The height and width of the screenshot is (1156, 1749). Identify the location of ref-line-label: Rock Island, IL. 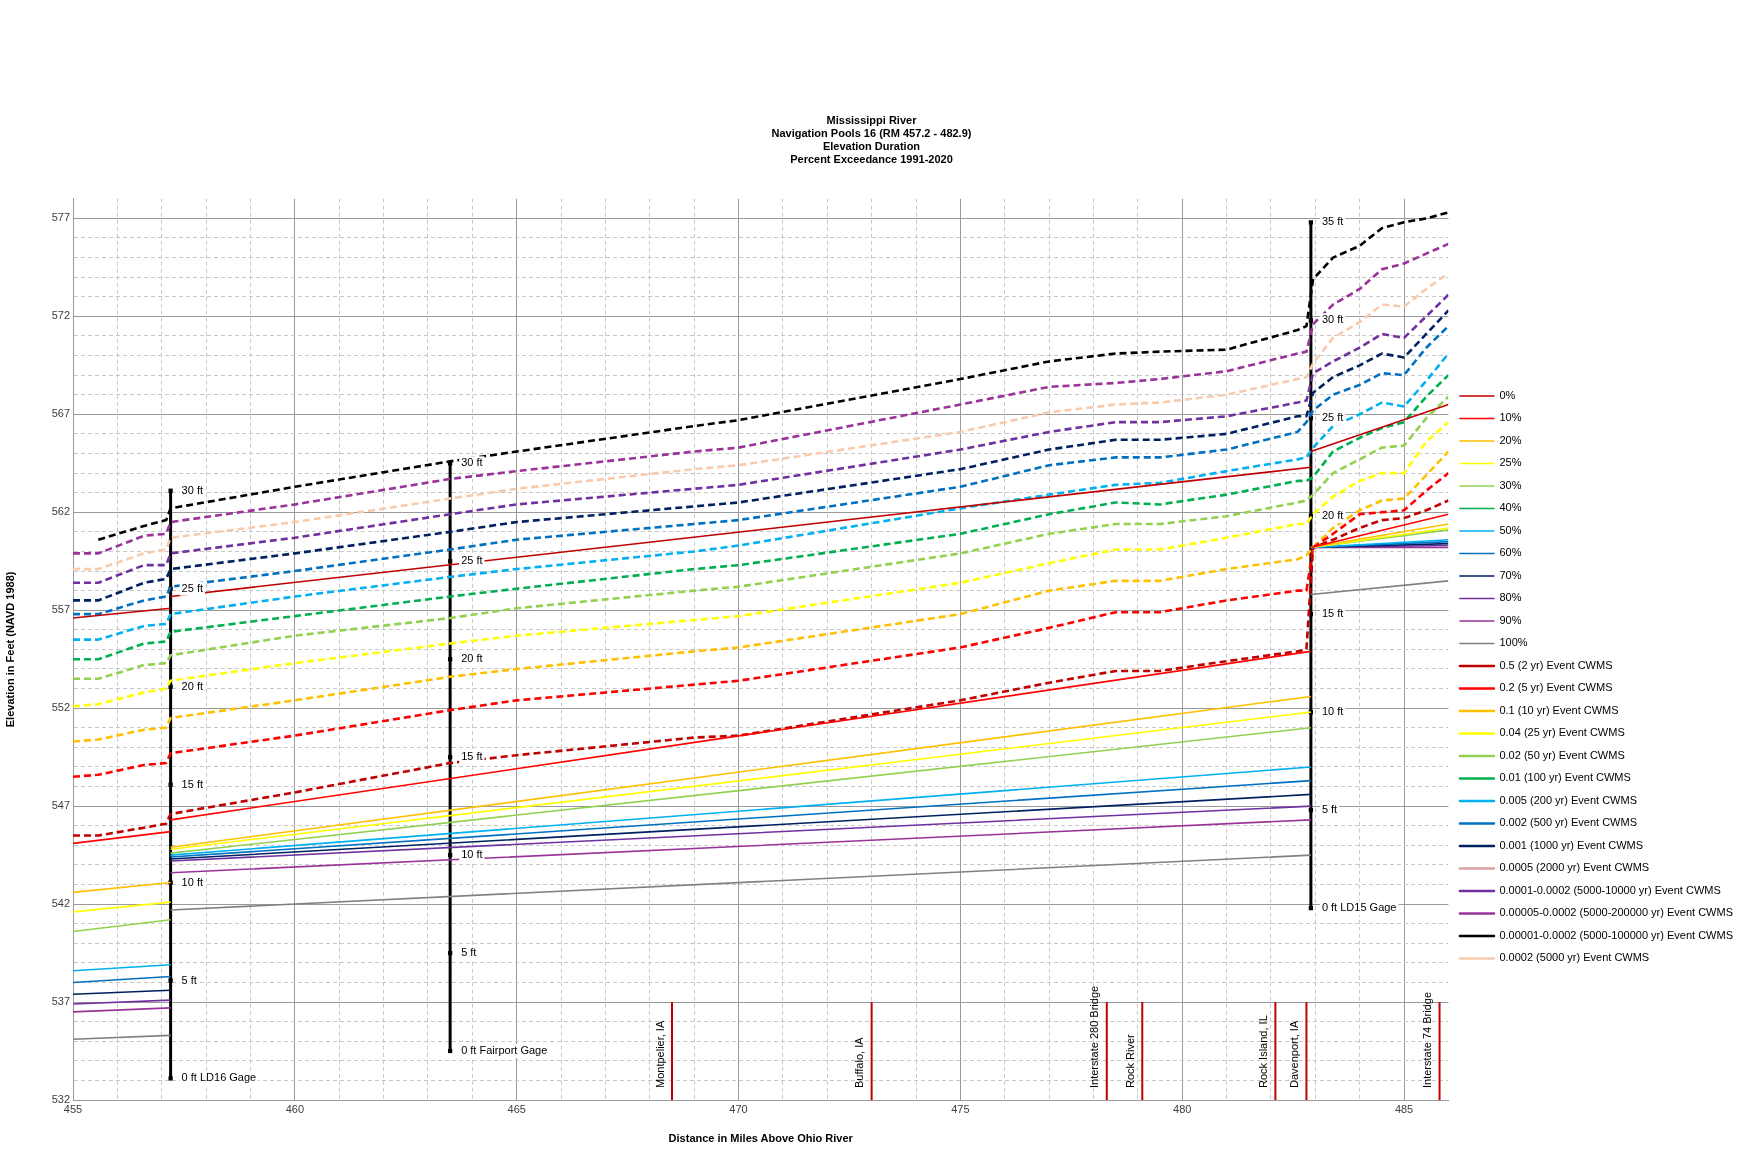
(1262, 1051).